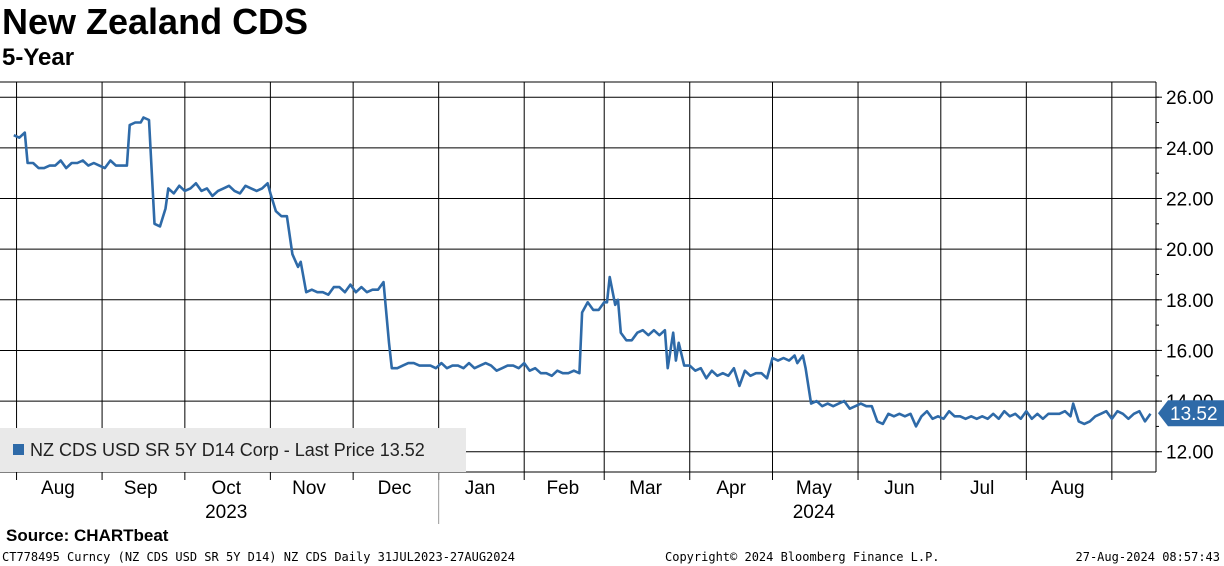 The image size is (1224, 566). Describe the element at coordinates (802, 557) in the screenshot. I see `footer-copyright: Copyright© 2024 Bloomberg Finance L.P.` at that location.